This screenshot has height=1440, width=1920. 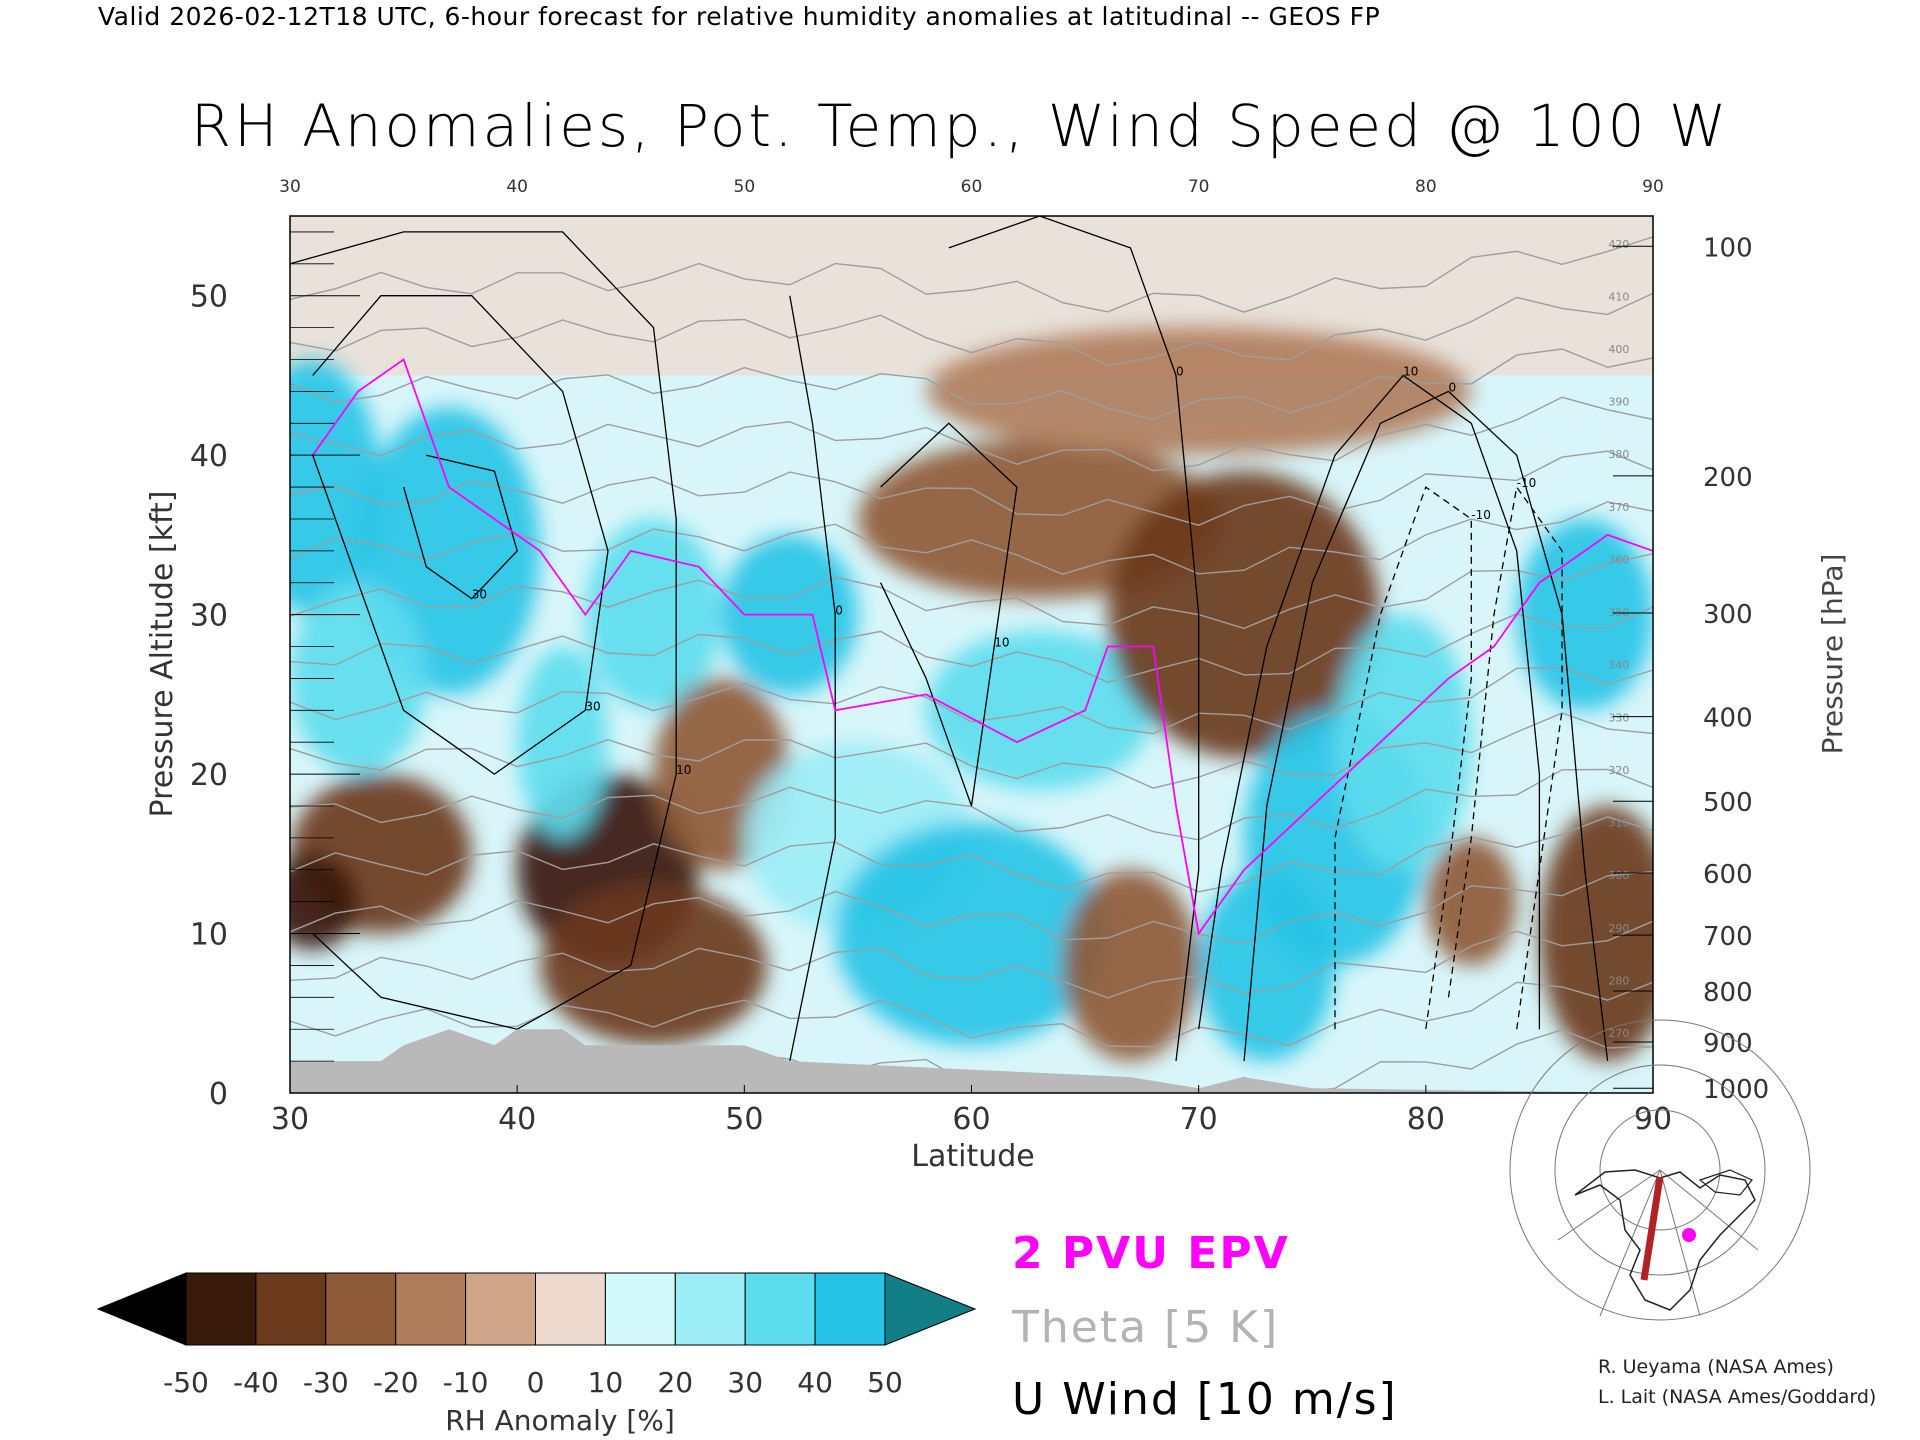 I want to click on y-tick-label: 40, so click(x=209, y=456).